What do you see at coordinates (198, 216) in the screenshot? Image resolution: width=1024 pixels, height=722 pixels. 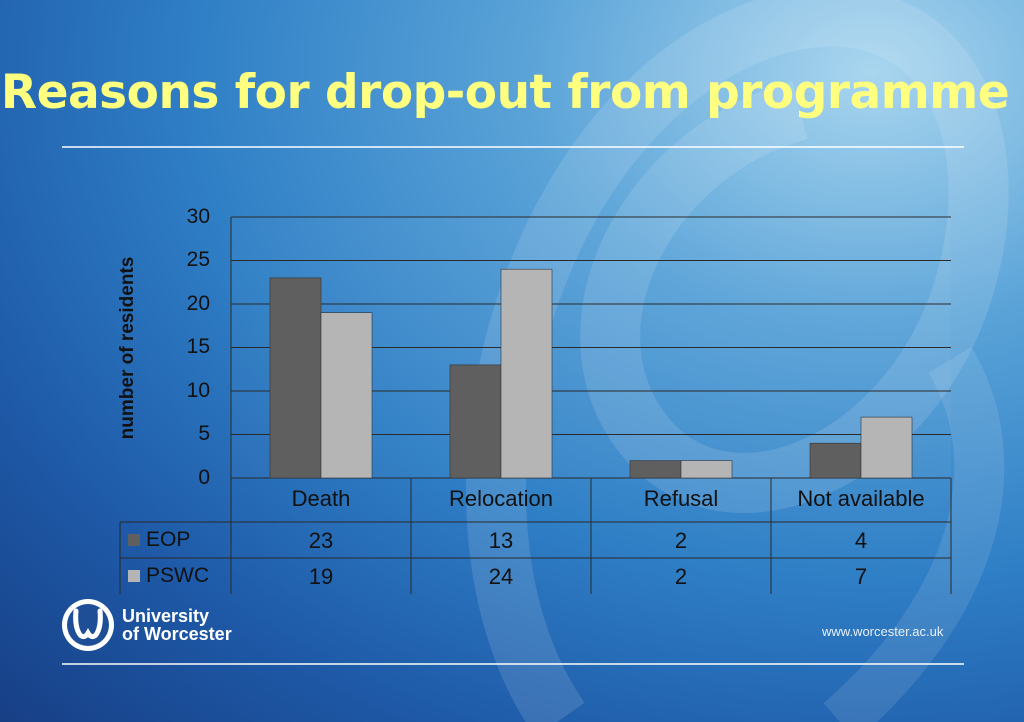 I see `y-tick-label: 30` at bounding box center [198, 216].